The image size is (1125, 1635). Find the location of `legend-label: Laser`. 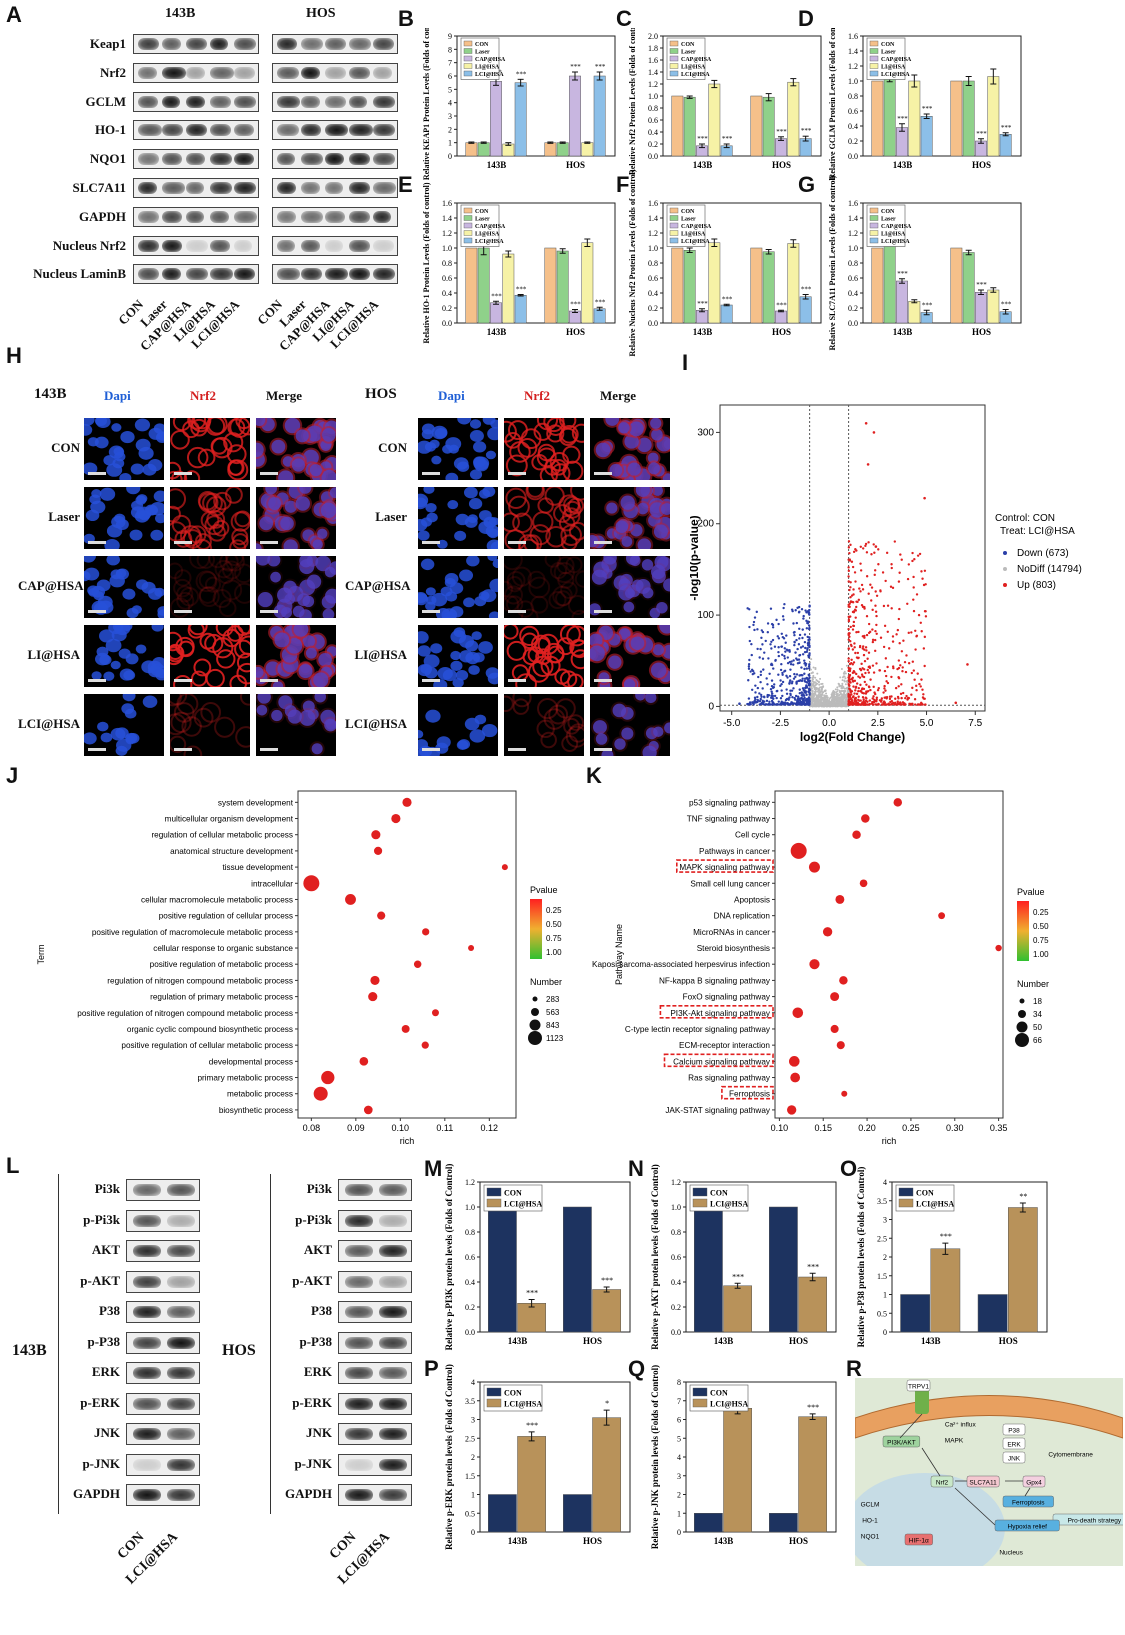

legend-label: Laser is located at coordinates (888, 53).